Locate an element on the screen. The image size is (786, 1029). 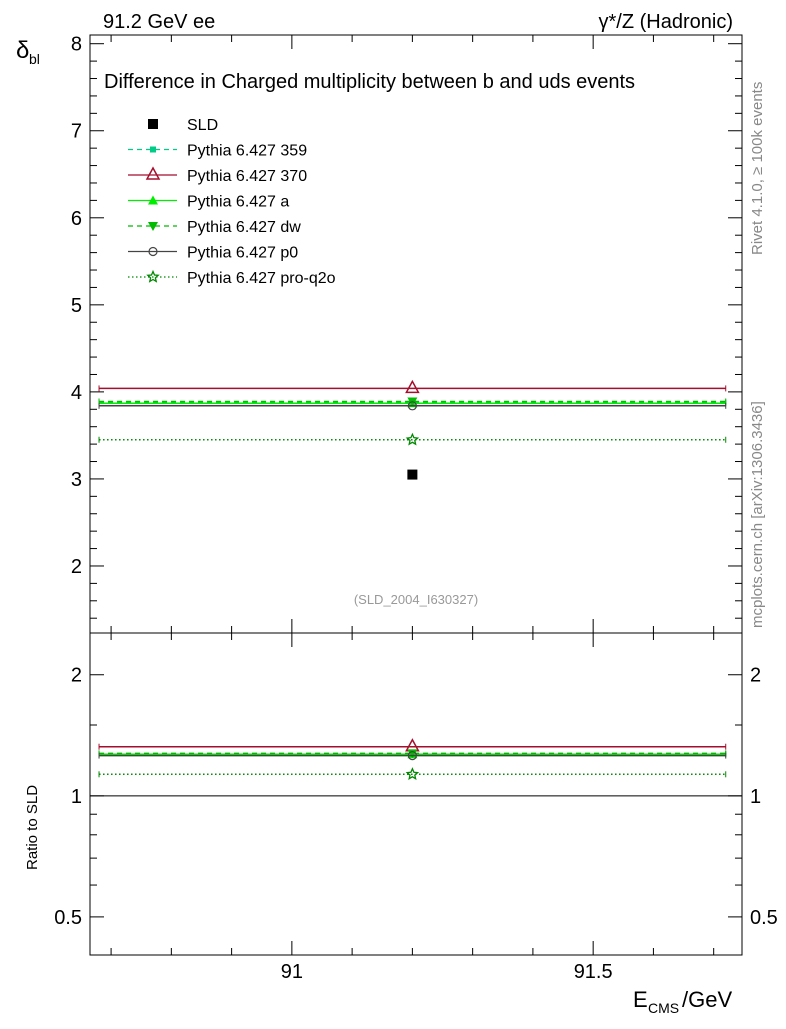
legend-label: Pythia 6.427 p0 is located at coordinates (242, 253).